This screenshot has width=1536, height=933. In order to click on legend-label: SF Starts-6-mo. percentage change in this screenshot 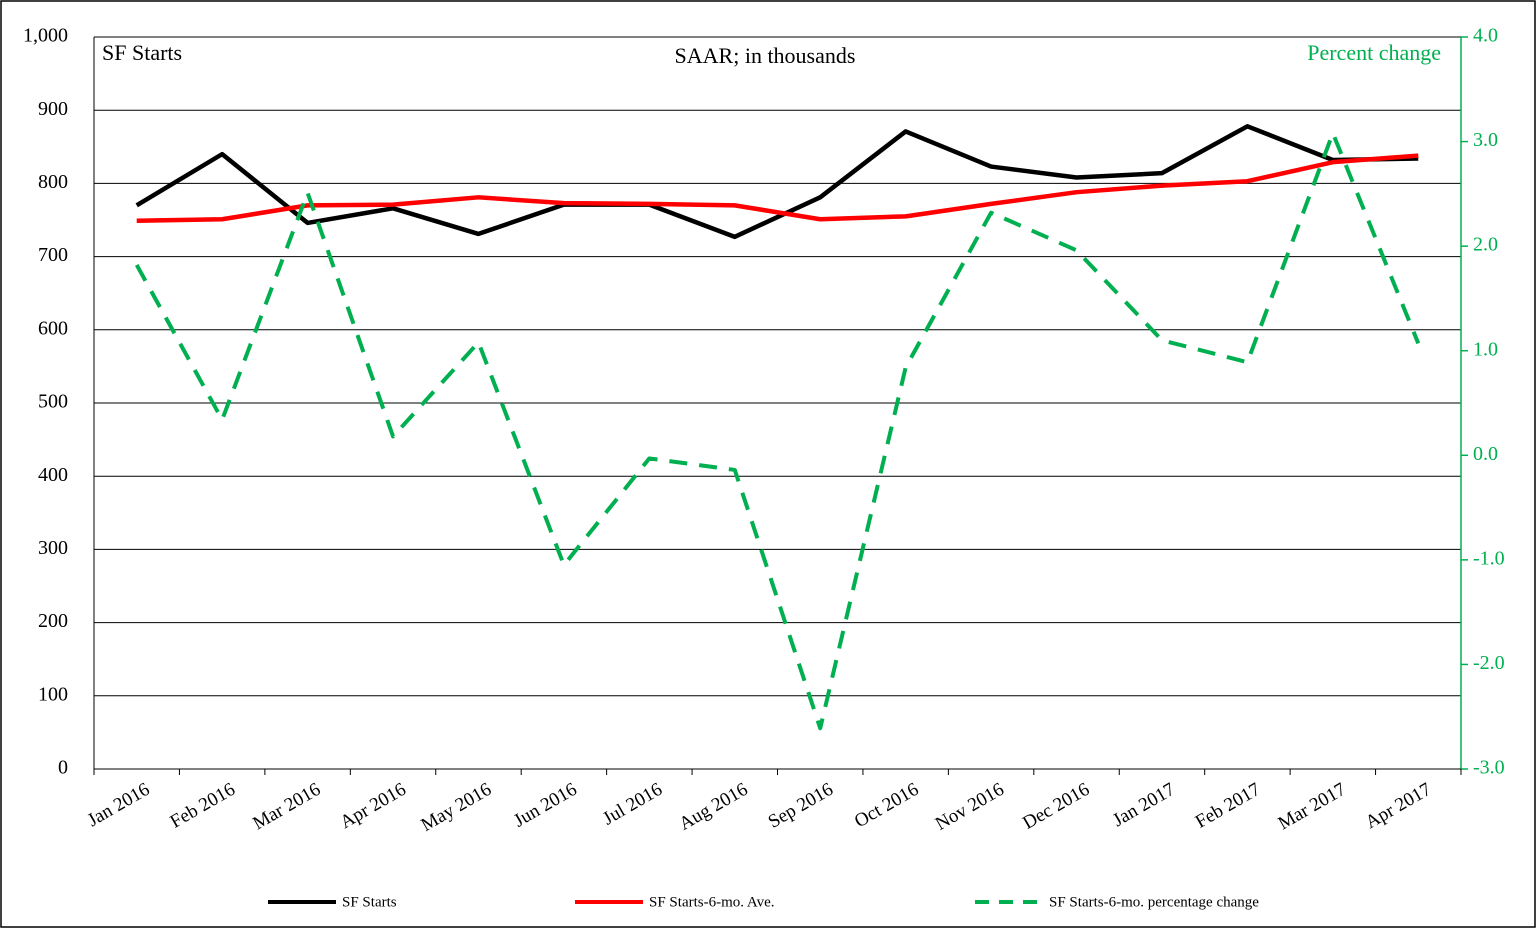, I will do `click(1154, 902)`.